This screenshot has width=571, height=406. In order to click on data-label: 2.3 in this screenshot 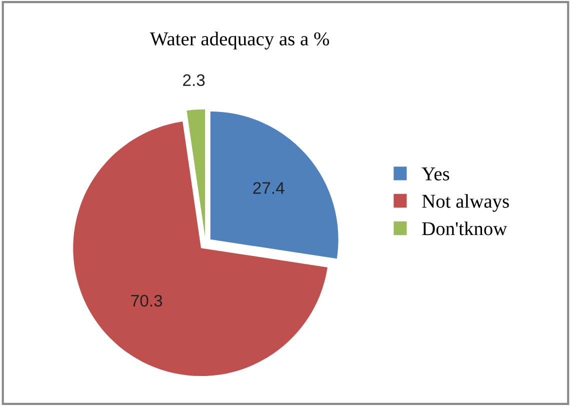, I will do `click(194, 80)`.